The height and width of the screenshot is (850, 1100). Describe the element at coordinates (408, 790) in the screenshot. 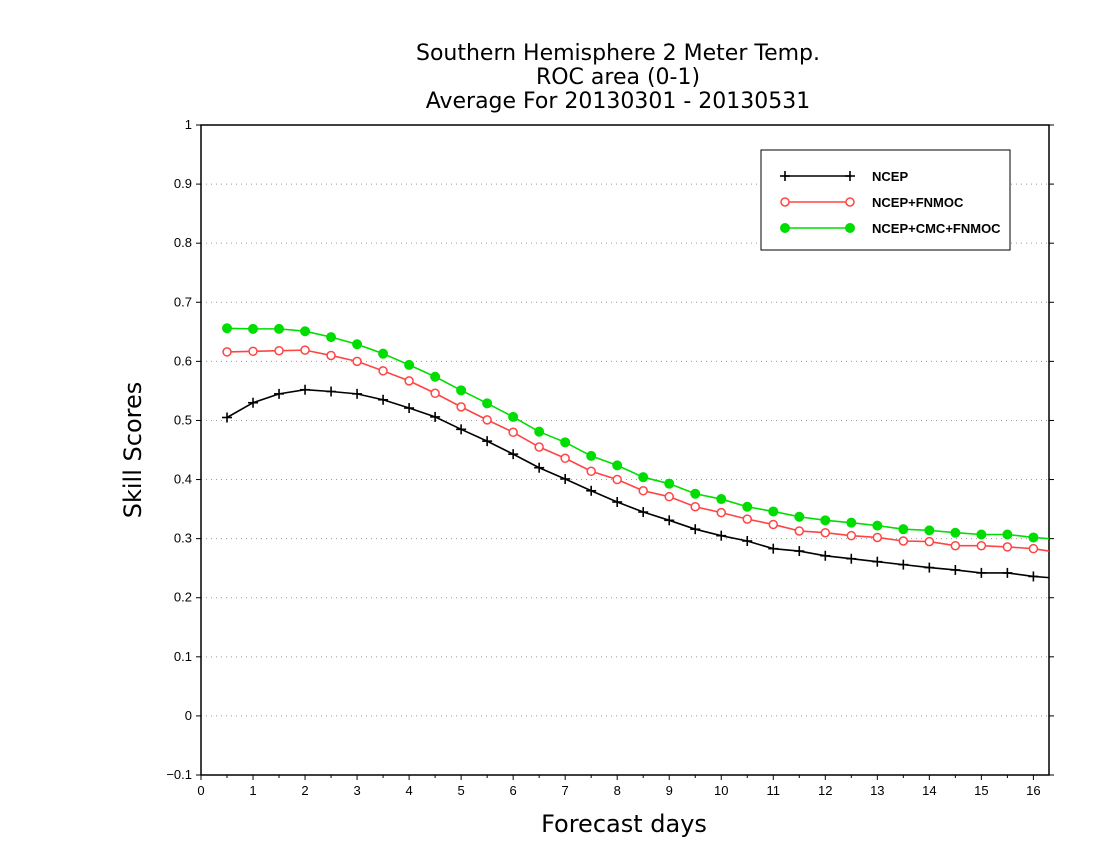

I see `x-tick-label: 4` at that location.